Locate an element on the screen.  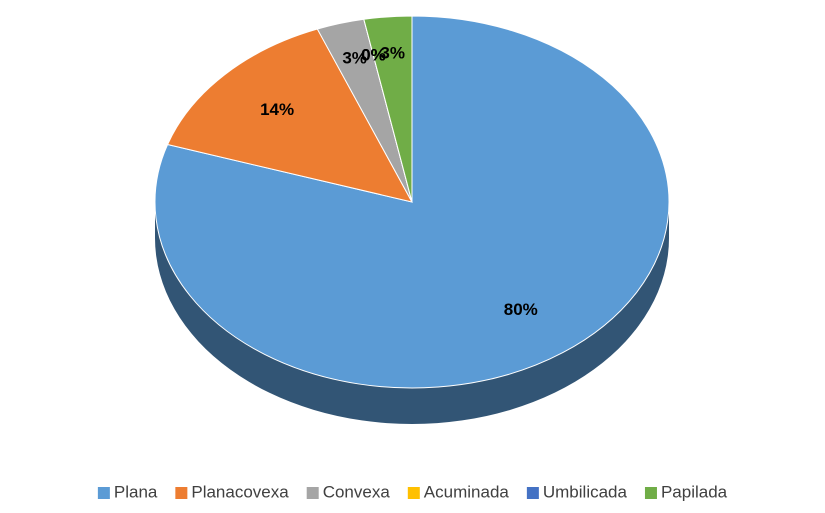
legend-item: Planacovexa is located at coordinates (232, 491).